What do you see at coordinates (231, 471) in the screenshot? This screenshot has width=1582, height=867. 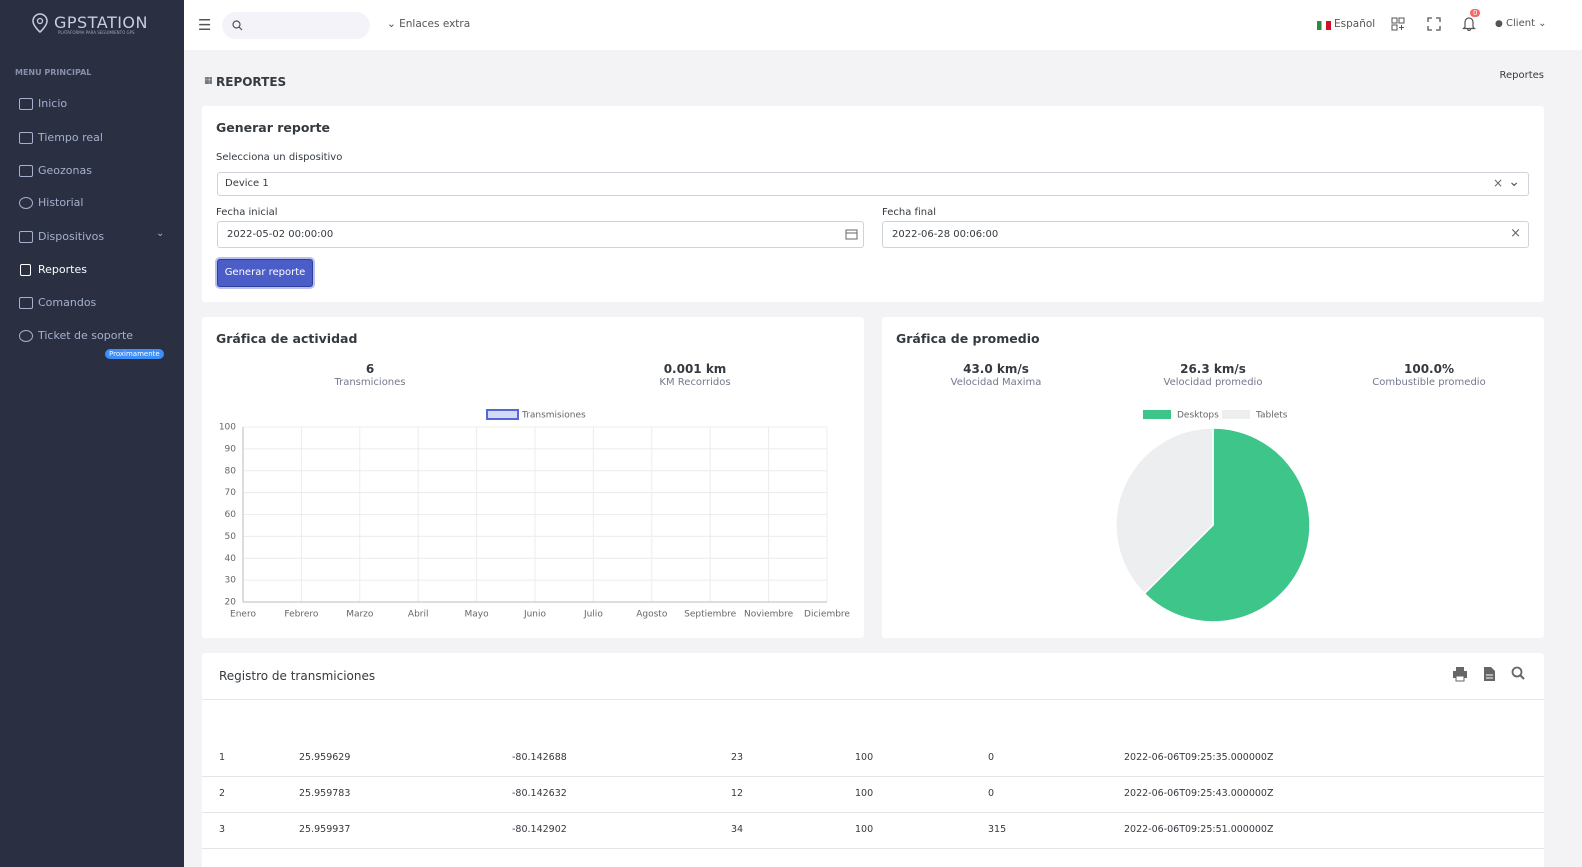 I see `y-tick-label: 80` at bounding box center [231, 471].